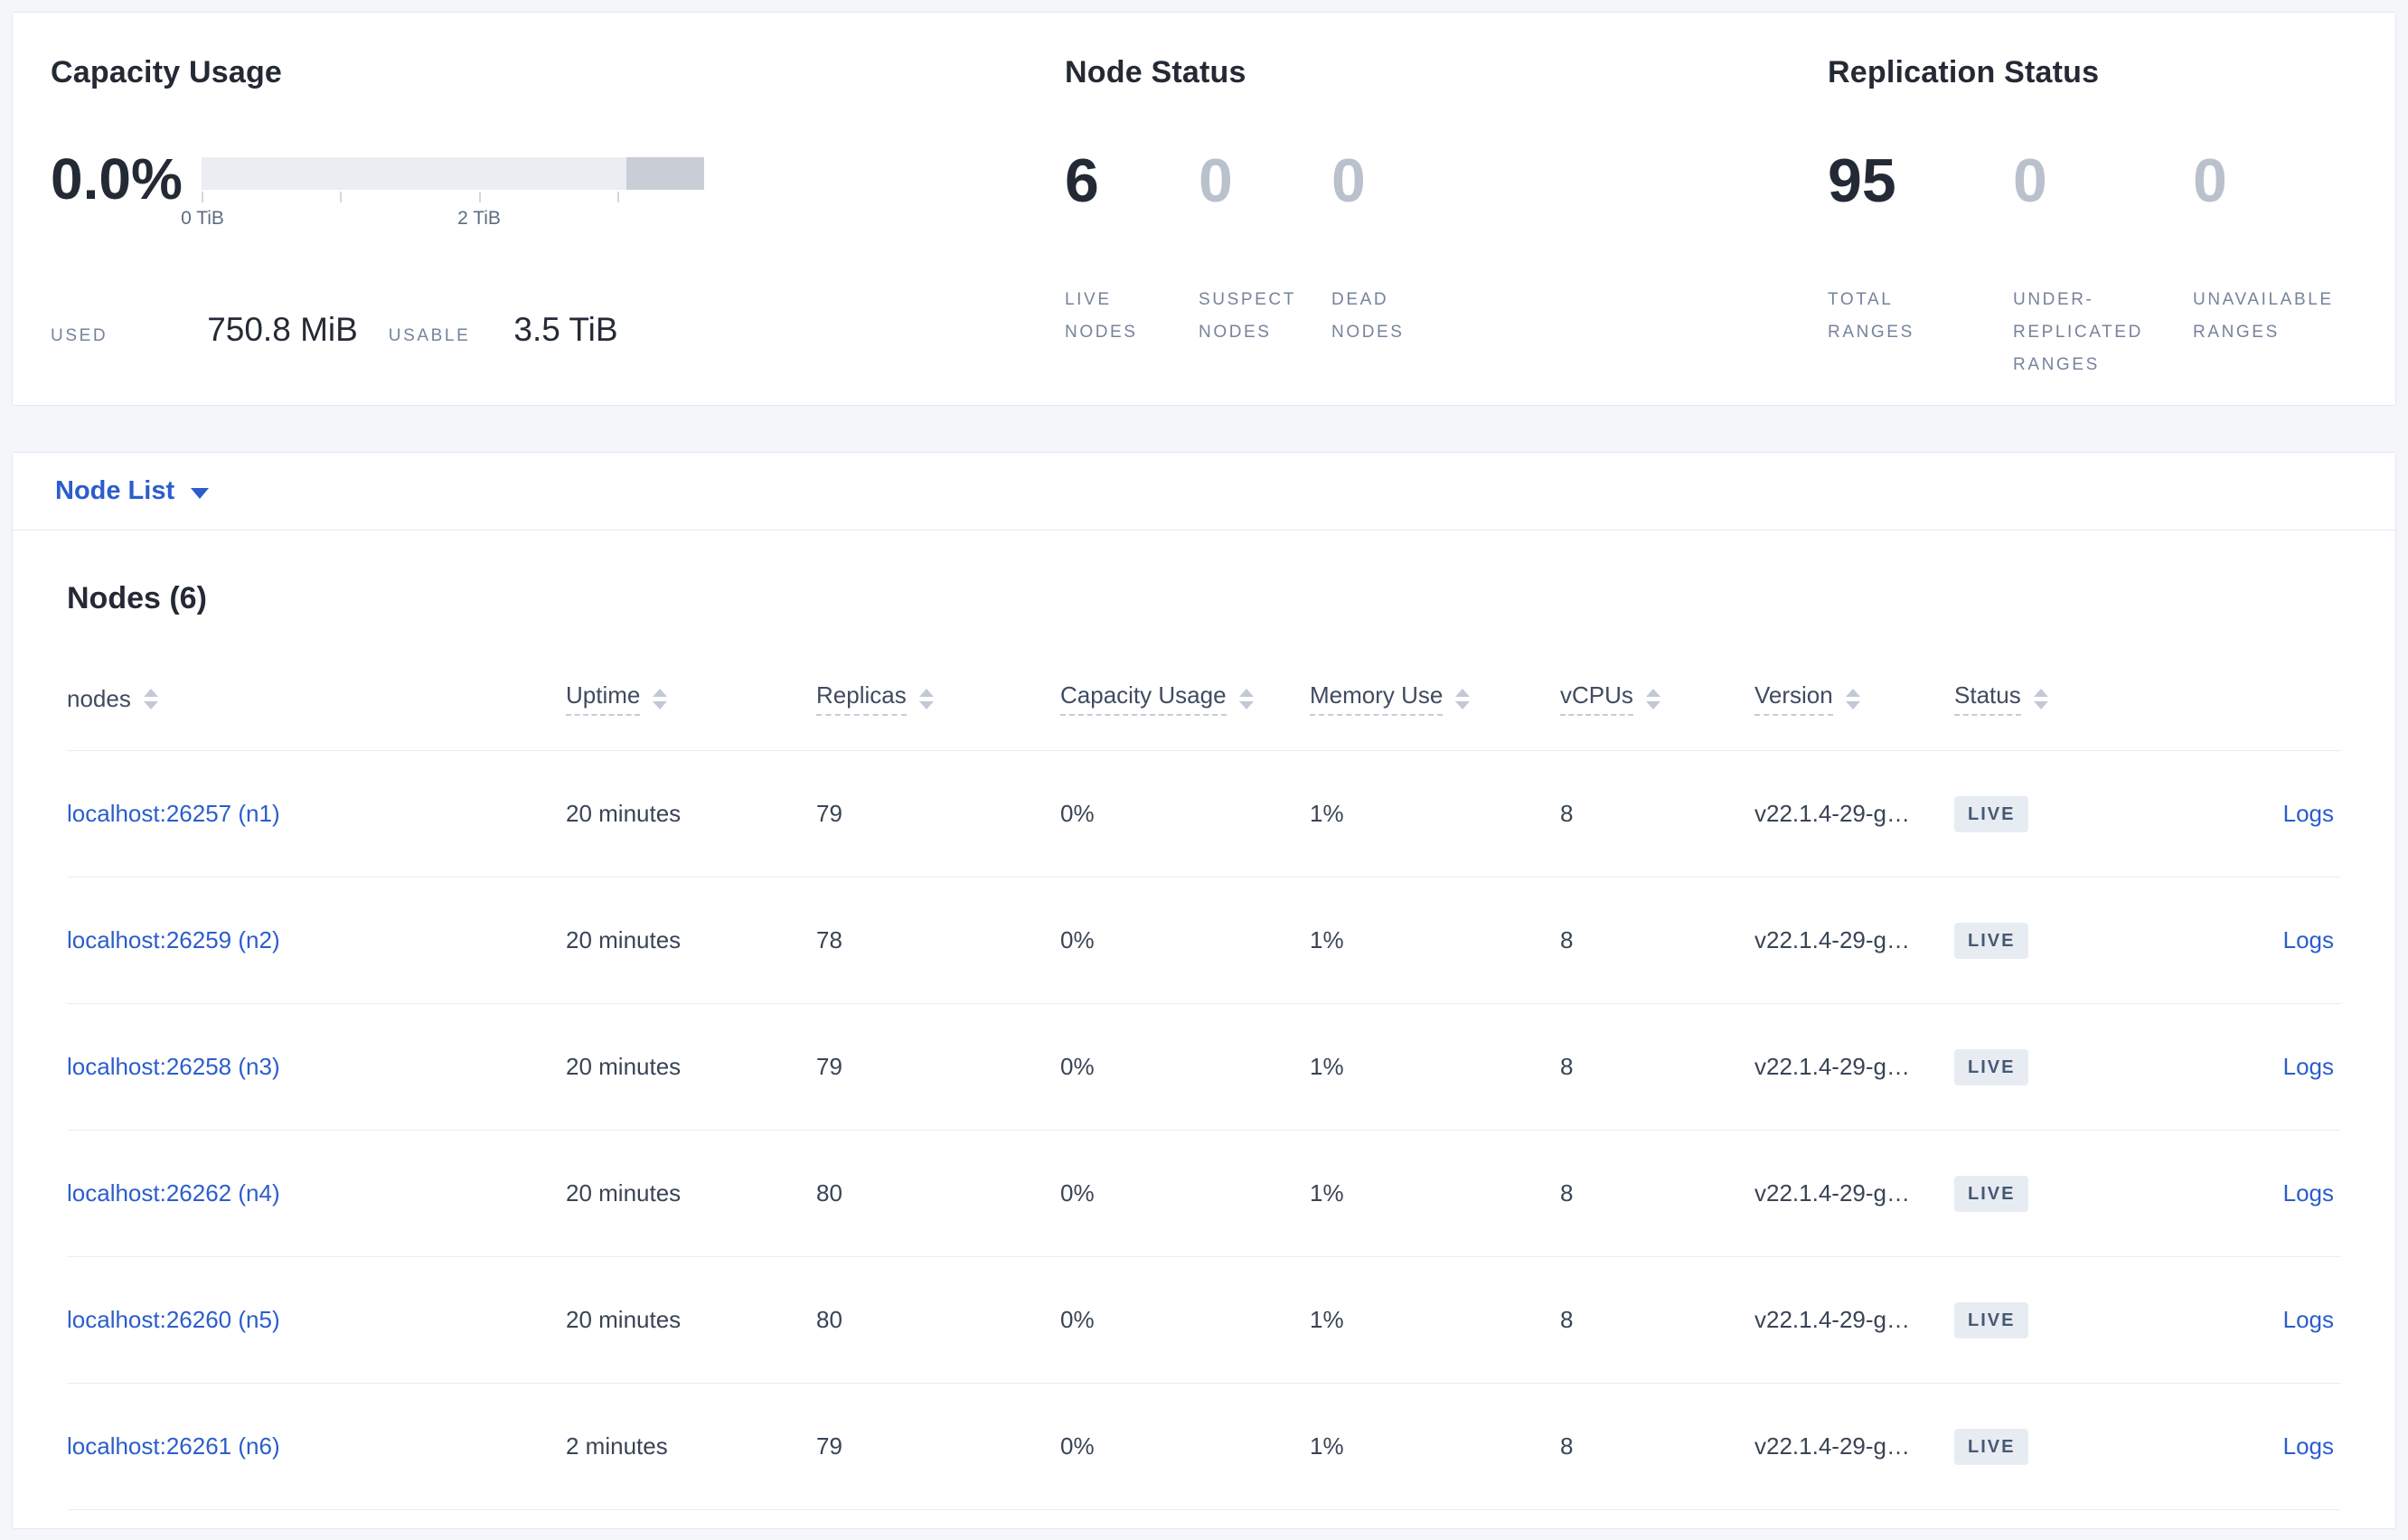 The height and width of the screenshot is (1540, 2408). I want to click on capacity-bar, so click(453, 173).